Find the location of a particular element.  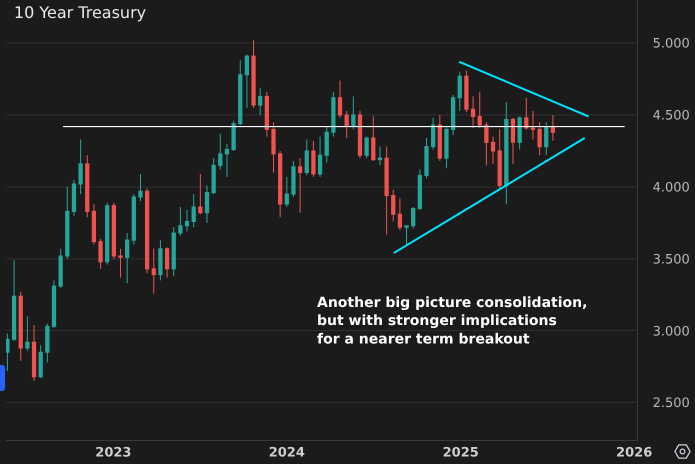

y-tick-label: 3.500 is located at coordinates (671, 260).